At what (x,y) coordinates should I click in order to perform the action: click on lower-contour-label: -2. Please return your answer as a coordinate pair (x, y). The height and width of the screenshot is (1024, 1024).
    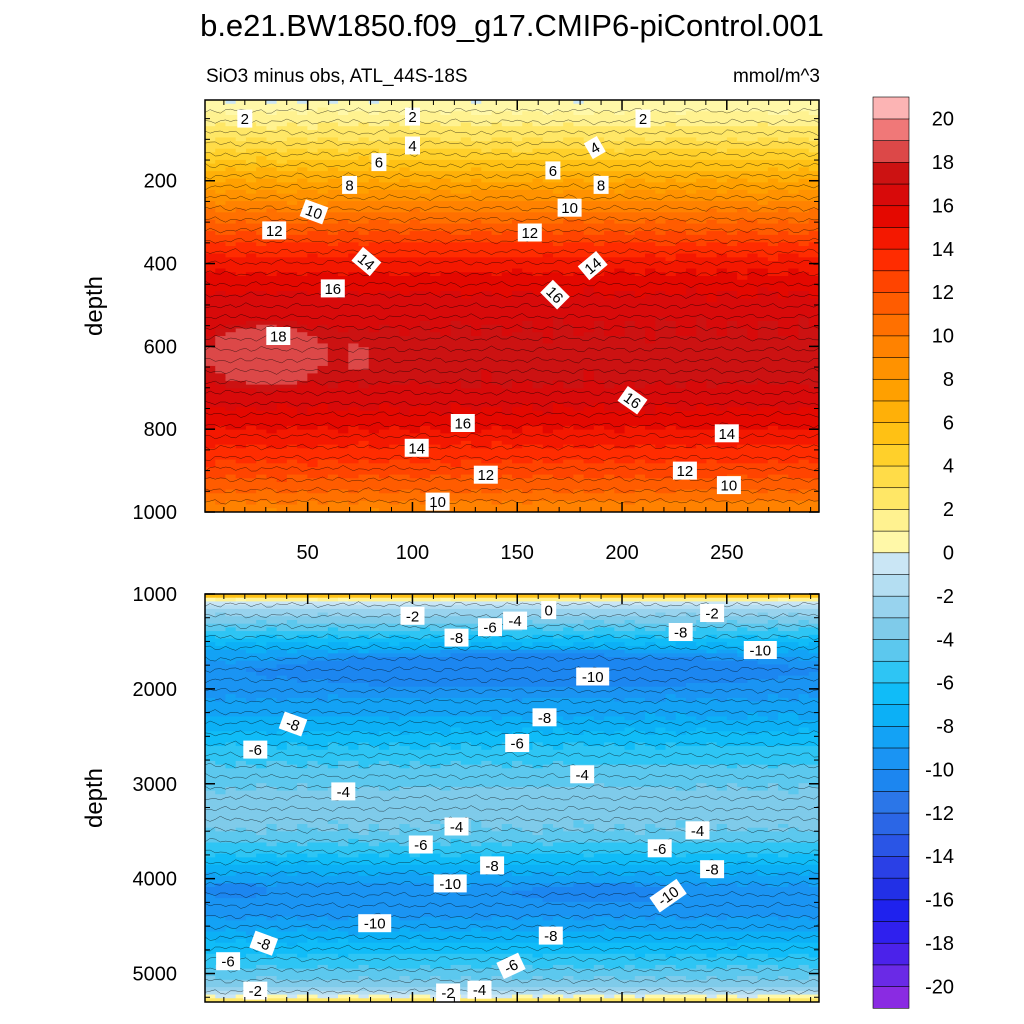
    Looking at the image, I should click on (448, 992).